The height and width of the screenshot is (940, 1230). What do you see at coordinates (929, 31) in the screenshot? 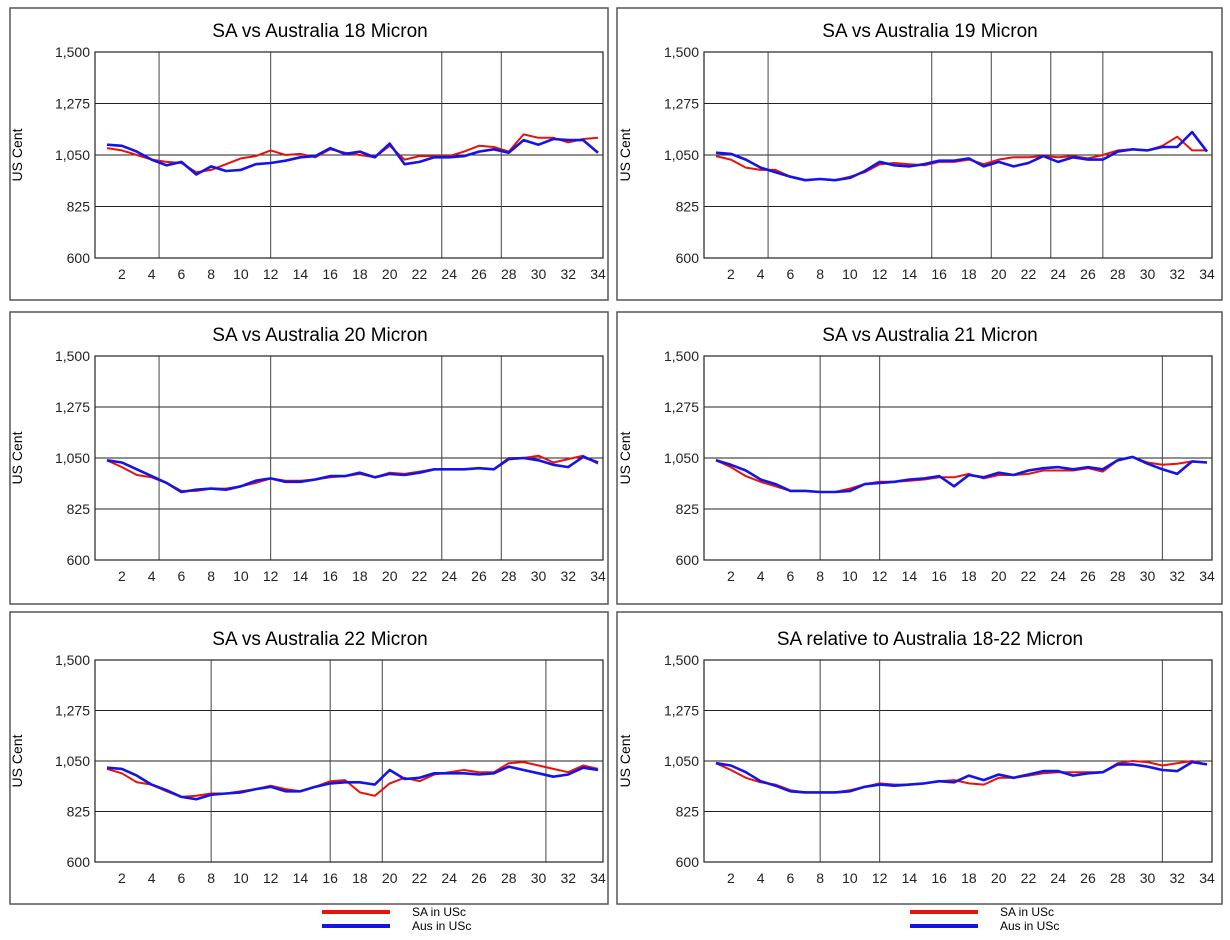
I see `chart-title: SA vs Australia 19 Micron` at bounding box center [929, 31].